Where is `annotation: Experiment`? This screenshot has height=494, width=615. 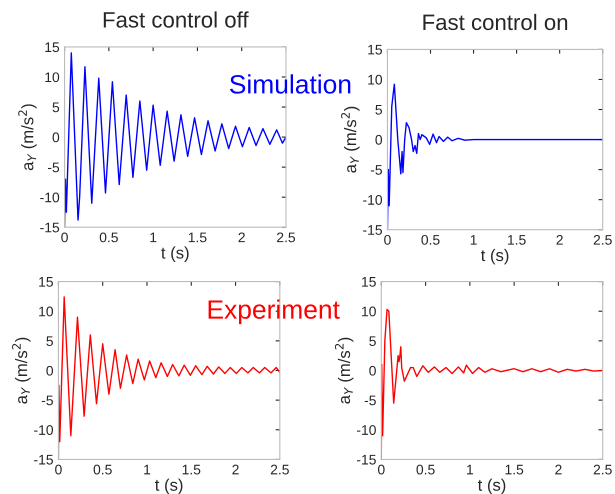 annotation: Experiment is located at coordinates (274, 312).